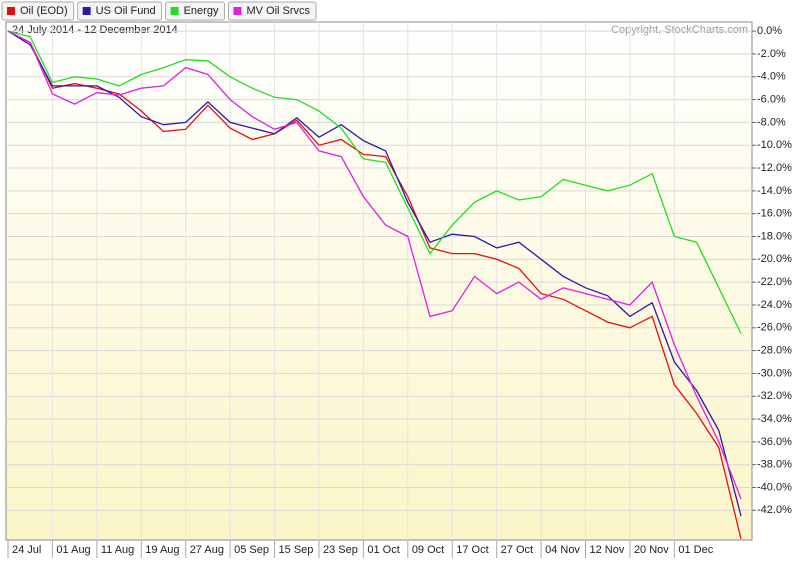  I want to click on x-tick-label: 04 Nov, so click(562, 550).